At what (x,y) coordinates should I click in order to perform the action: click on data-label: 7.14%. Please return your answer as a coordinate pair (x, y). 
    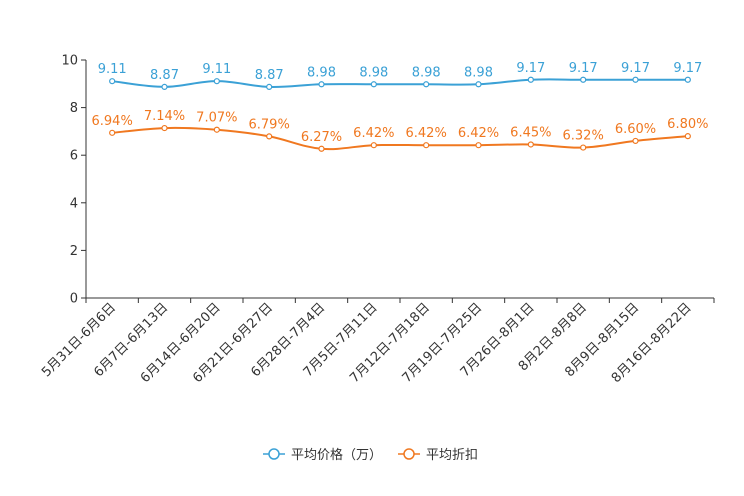
    Looking at the image, I should click on (164, 116).